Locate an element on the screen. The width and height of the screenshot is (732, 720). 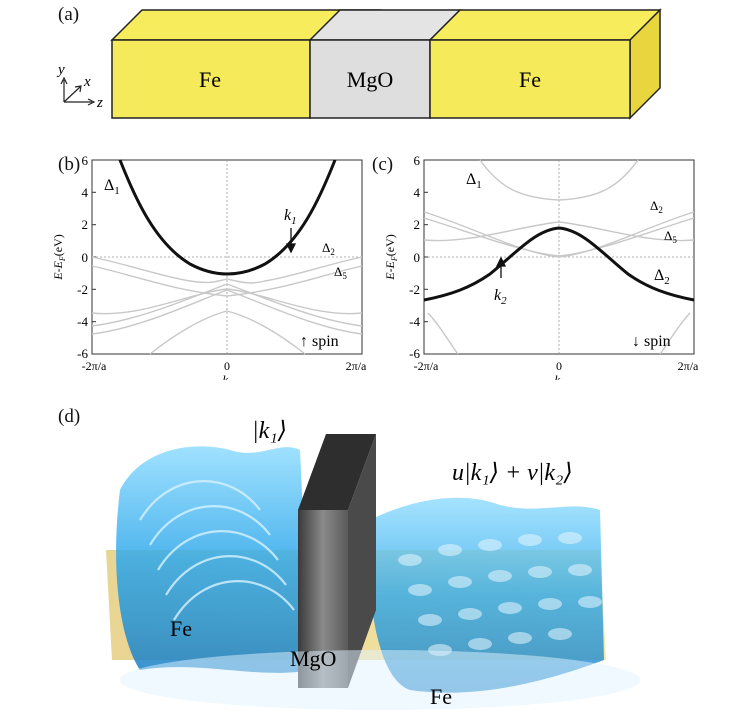
axis-z-label: z is located at coordinates (99, 103).